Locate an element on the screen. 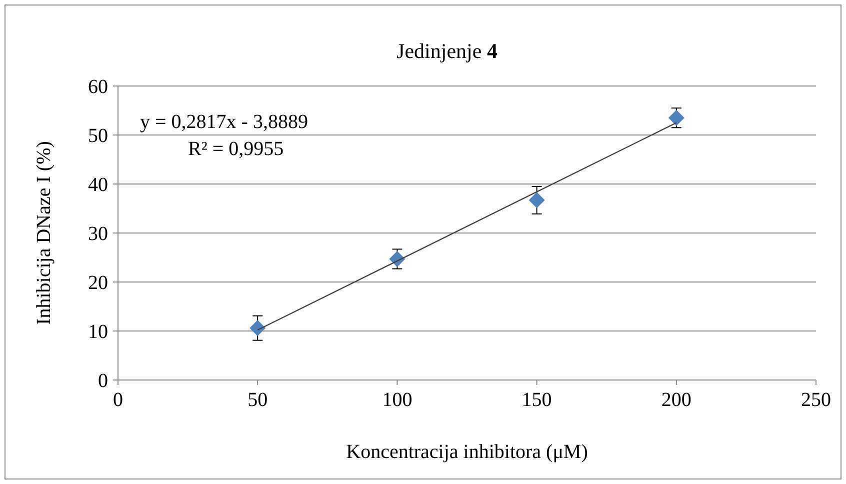 This screenshot has height=484, width=846. x-tick-label: 250 is located at coordinates (816, 400).